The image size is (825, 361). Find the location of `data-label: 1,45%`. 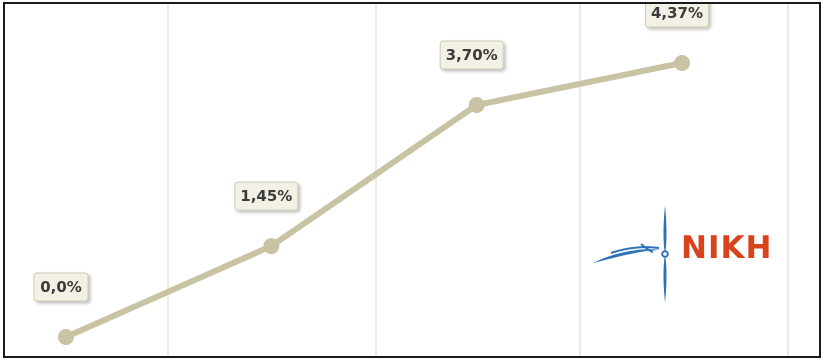

data-label: 1,45% is located at coordinates (266, 196).